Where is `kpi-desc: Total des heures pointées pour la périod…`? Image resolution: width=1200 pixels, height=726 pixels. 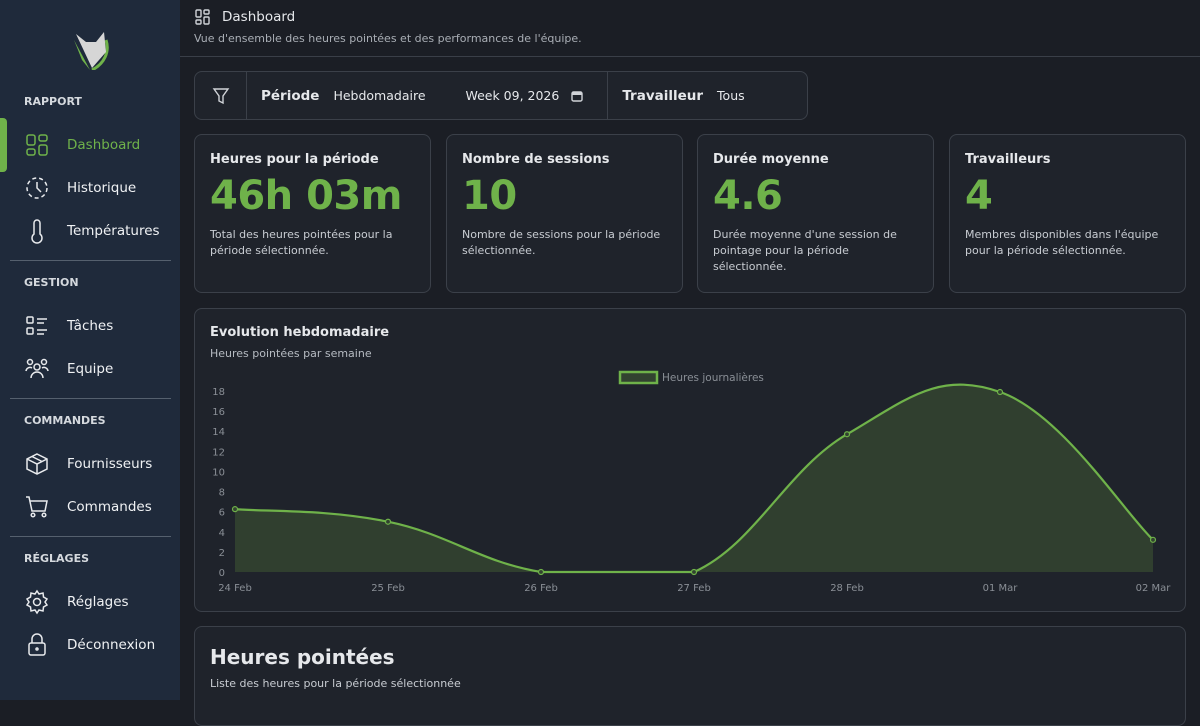 kpi-desc: Total des heures pointées pour la périod… is located at coordinates (301, 242).